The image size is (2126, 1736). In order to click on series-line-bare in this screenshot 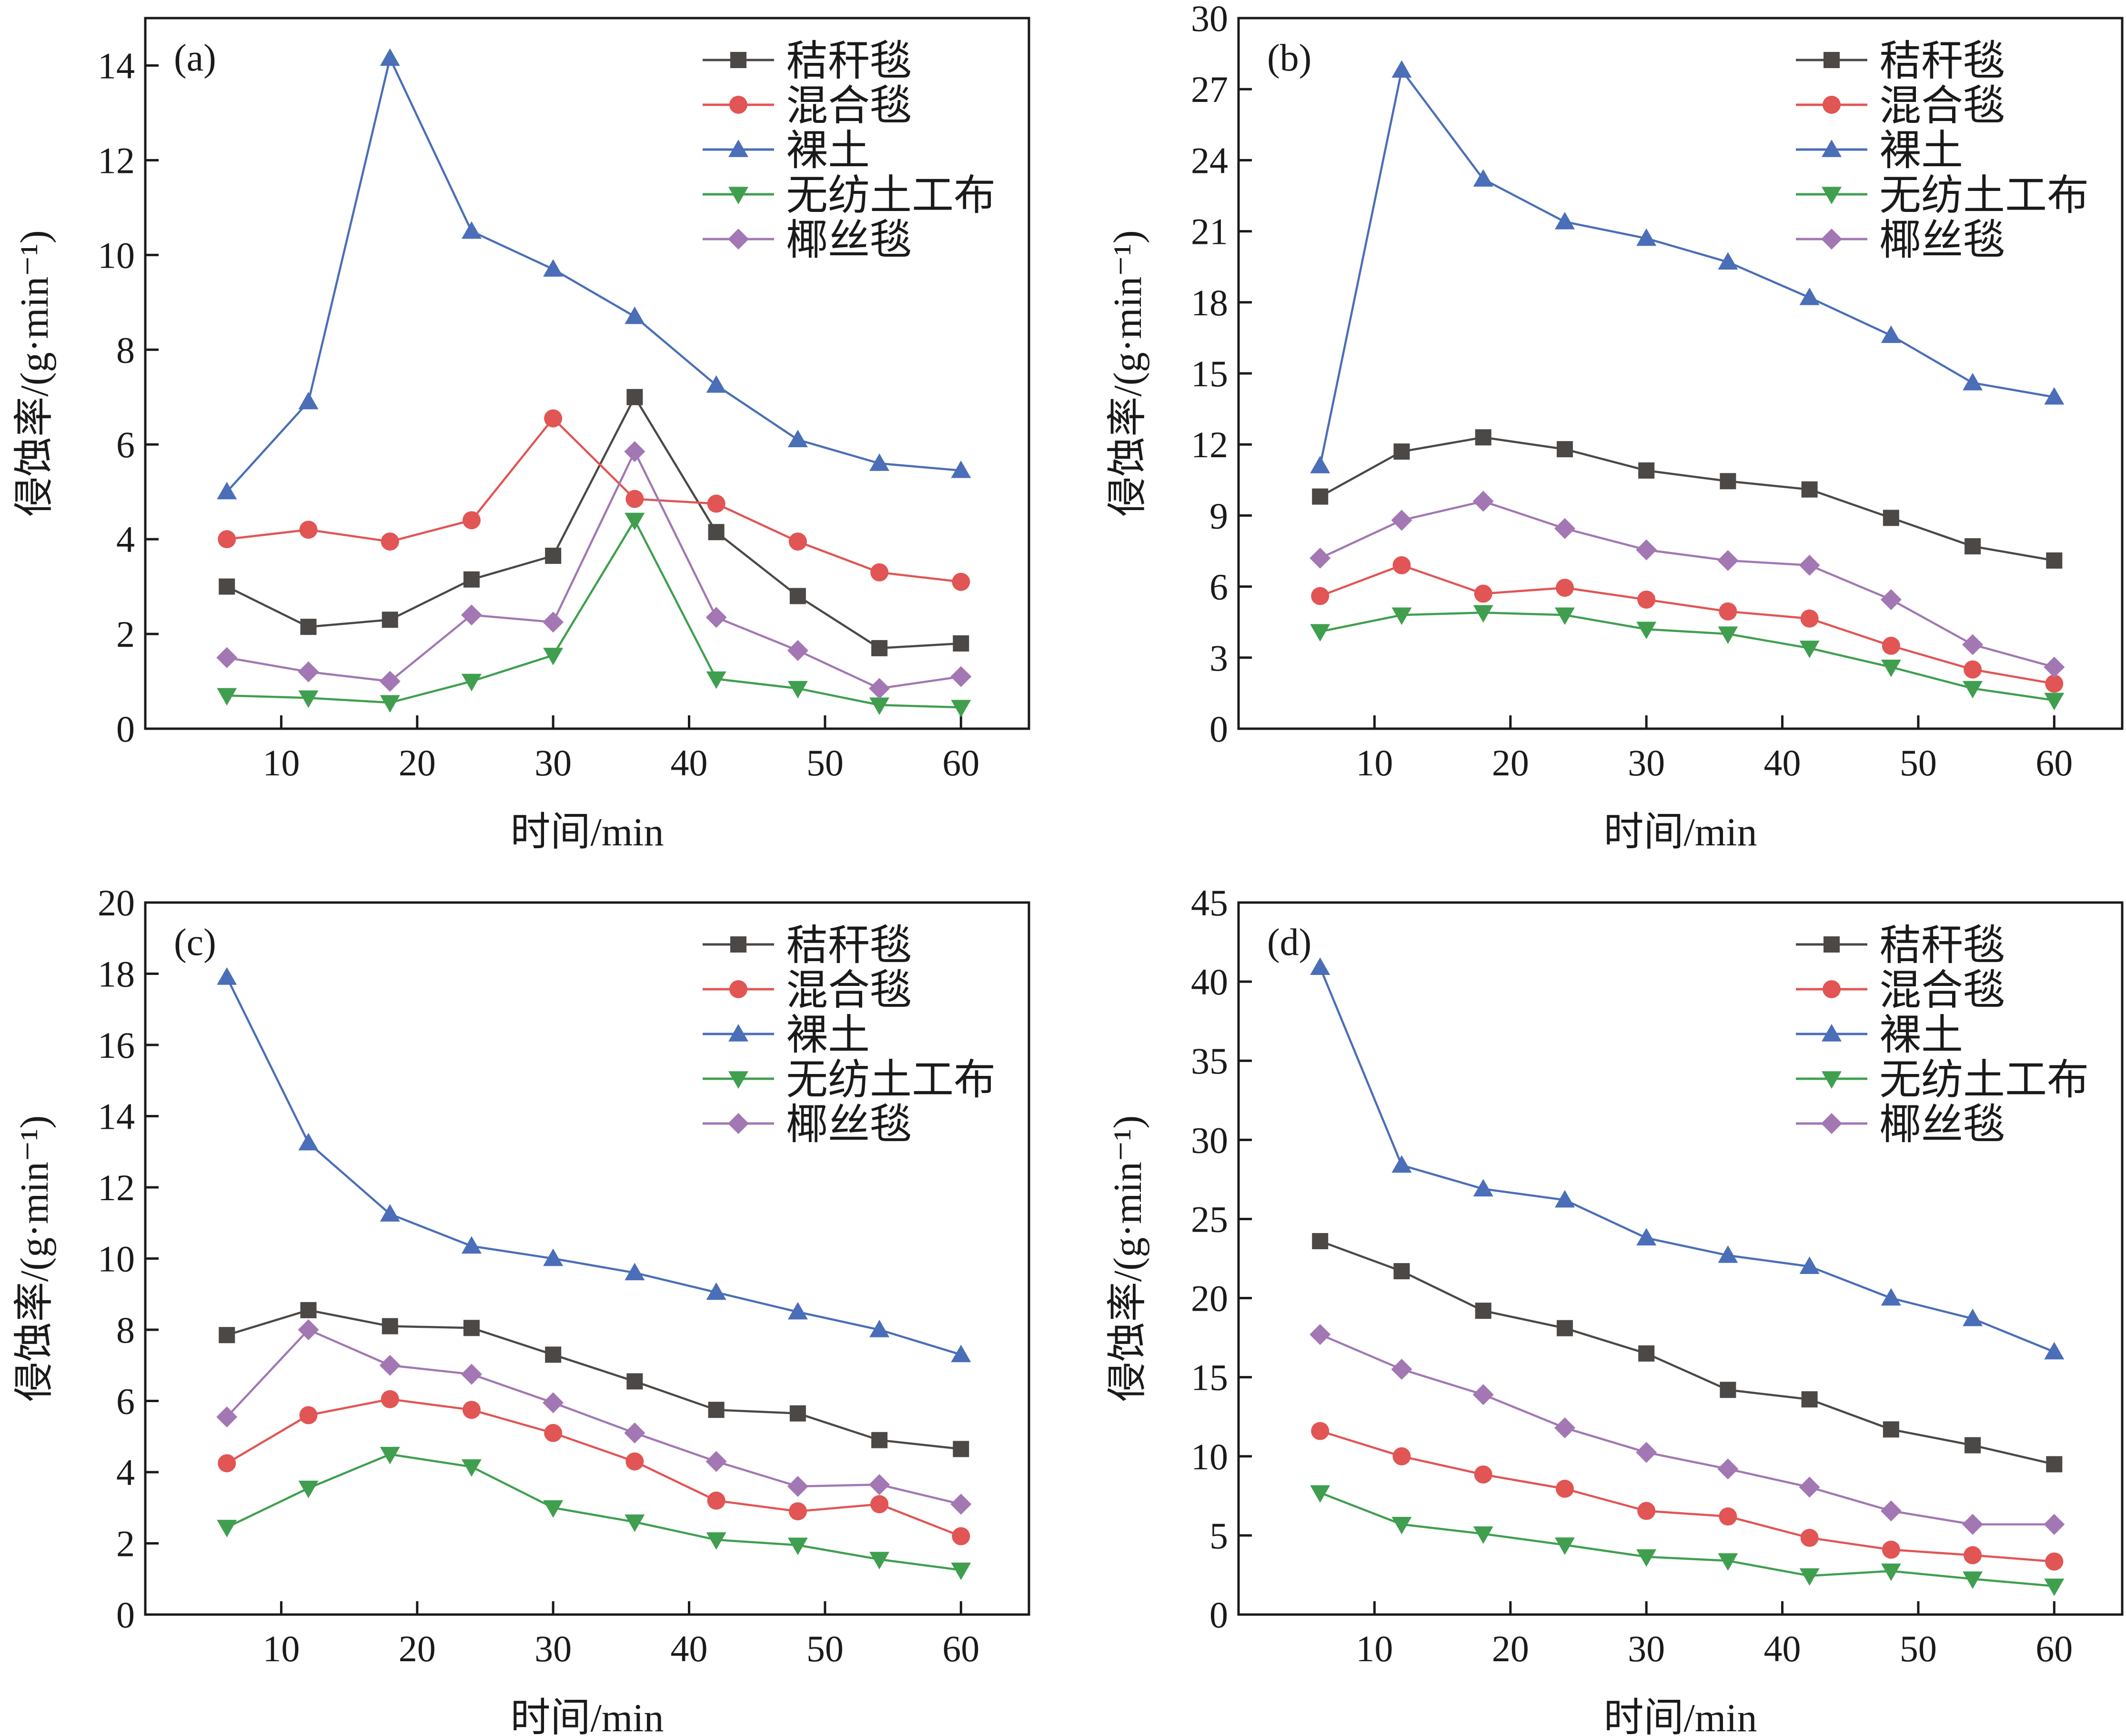, I will do `click(1687, 267)`.